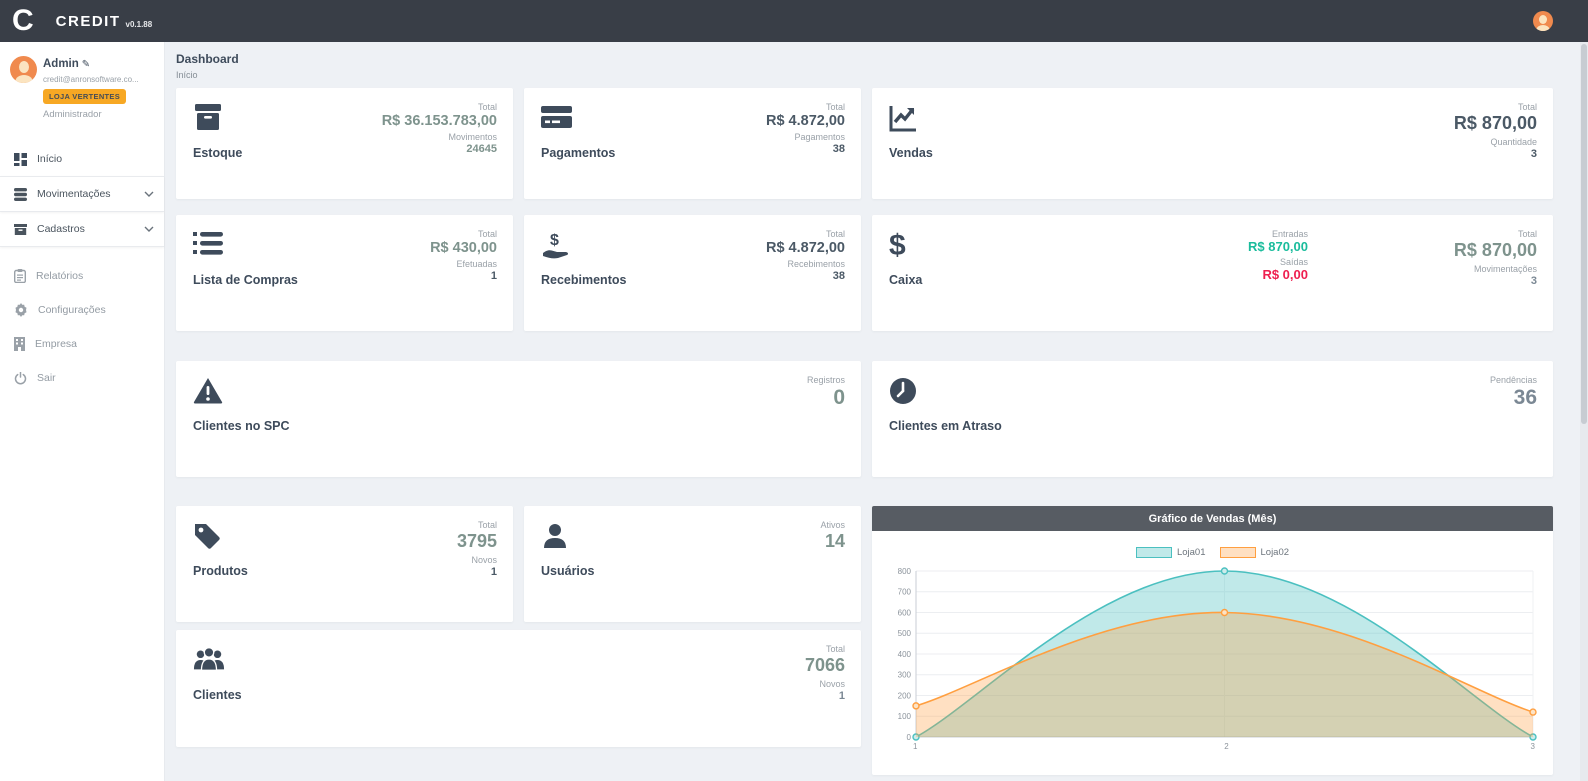 The width and height of the screenshot is (1588, 781). Describe the element at coordinates (208, 117) in the screenshot. I see `box-icon` at that location.